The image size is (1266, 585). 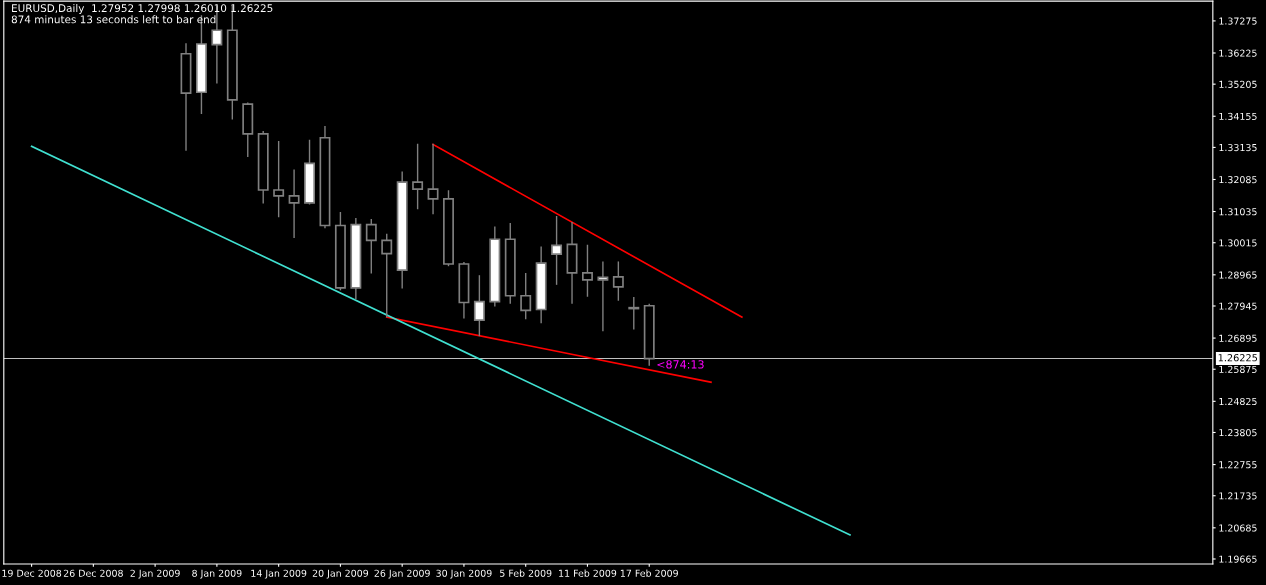 What do you see at coordinates (1238, 53) in the screenshot?
I see `y-tick-label: 1.36225` at bounding box center [1238, 53].